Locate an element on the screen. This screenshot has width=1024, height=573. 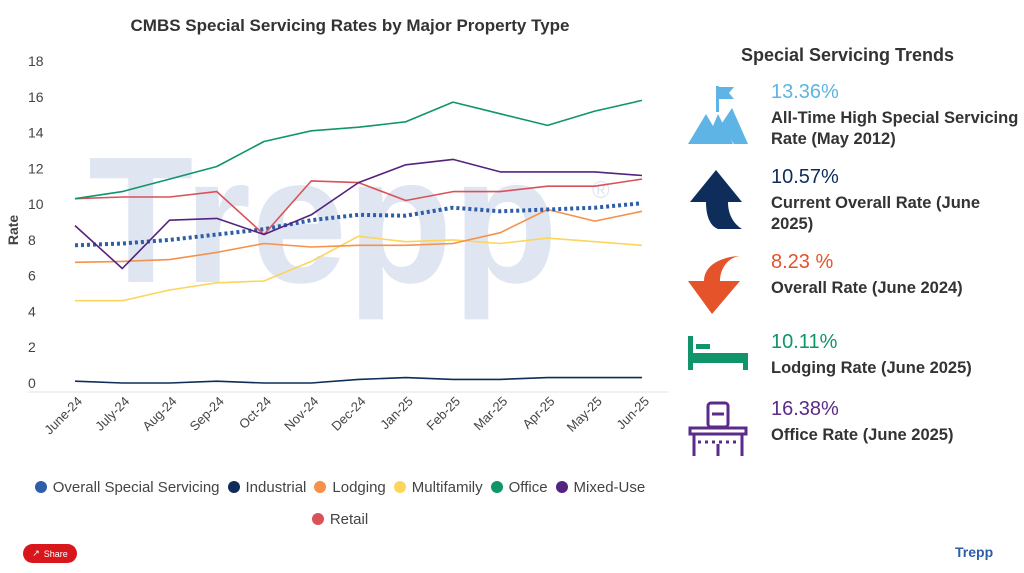
y-tick-label: 18 is located at coordinates (36, 61).